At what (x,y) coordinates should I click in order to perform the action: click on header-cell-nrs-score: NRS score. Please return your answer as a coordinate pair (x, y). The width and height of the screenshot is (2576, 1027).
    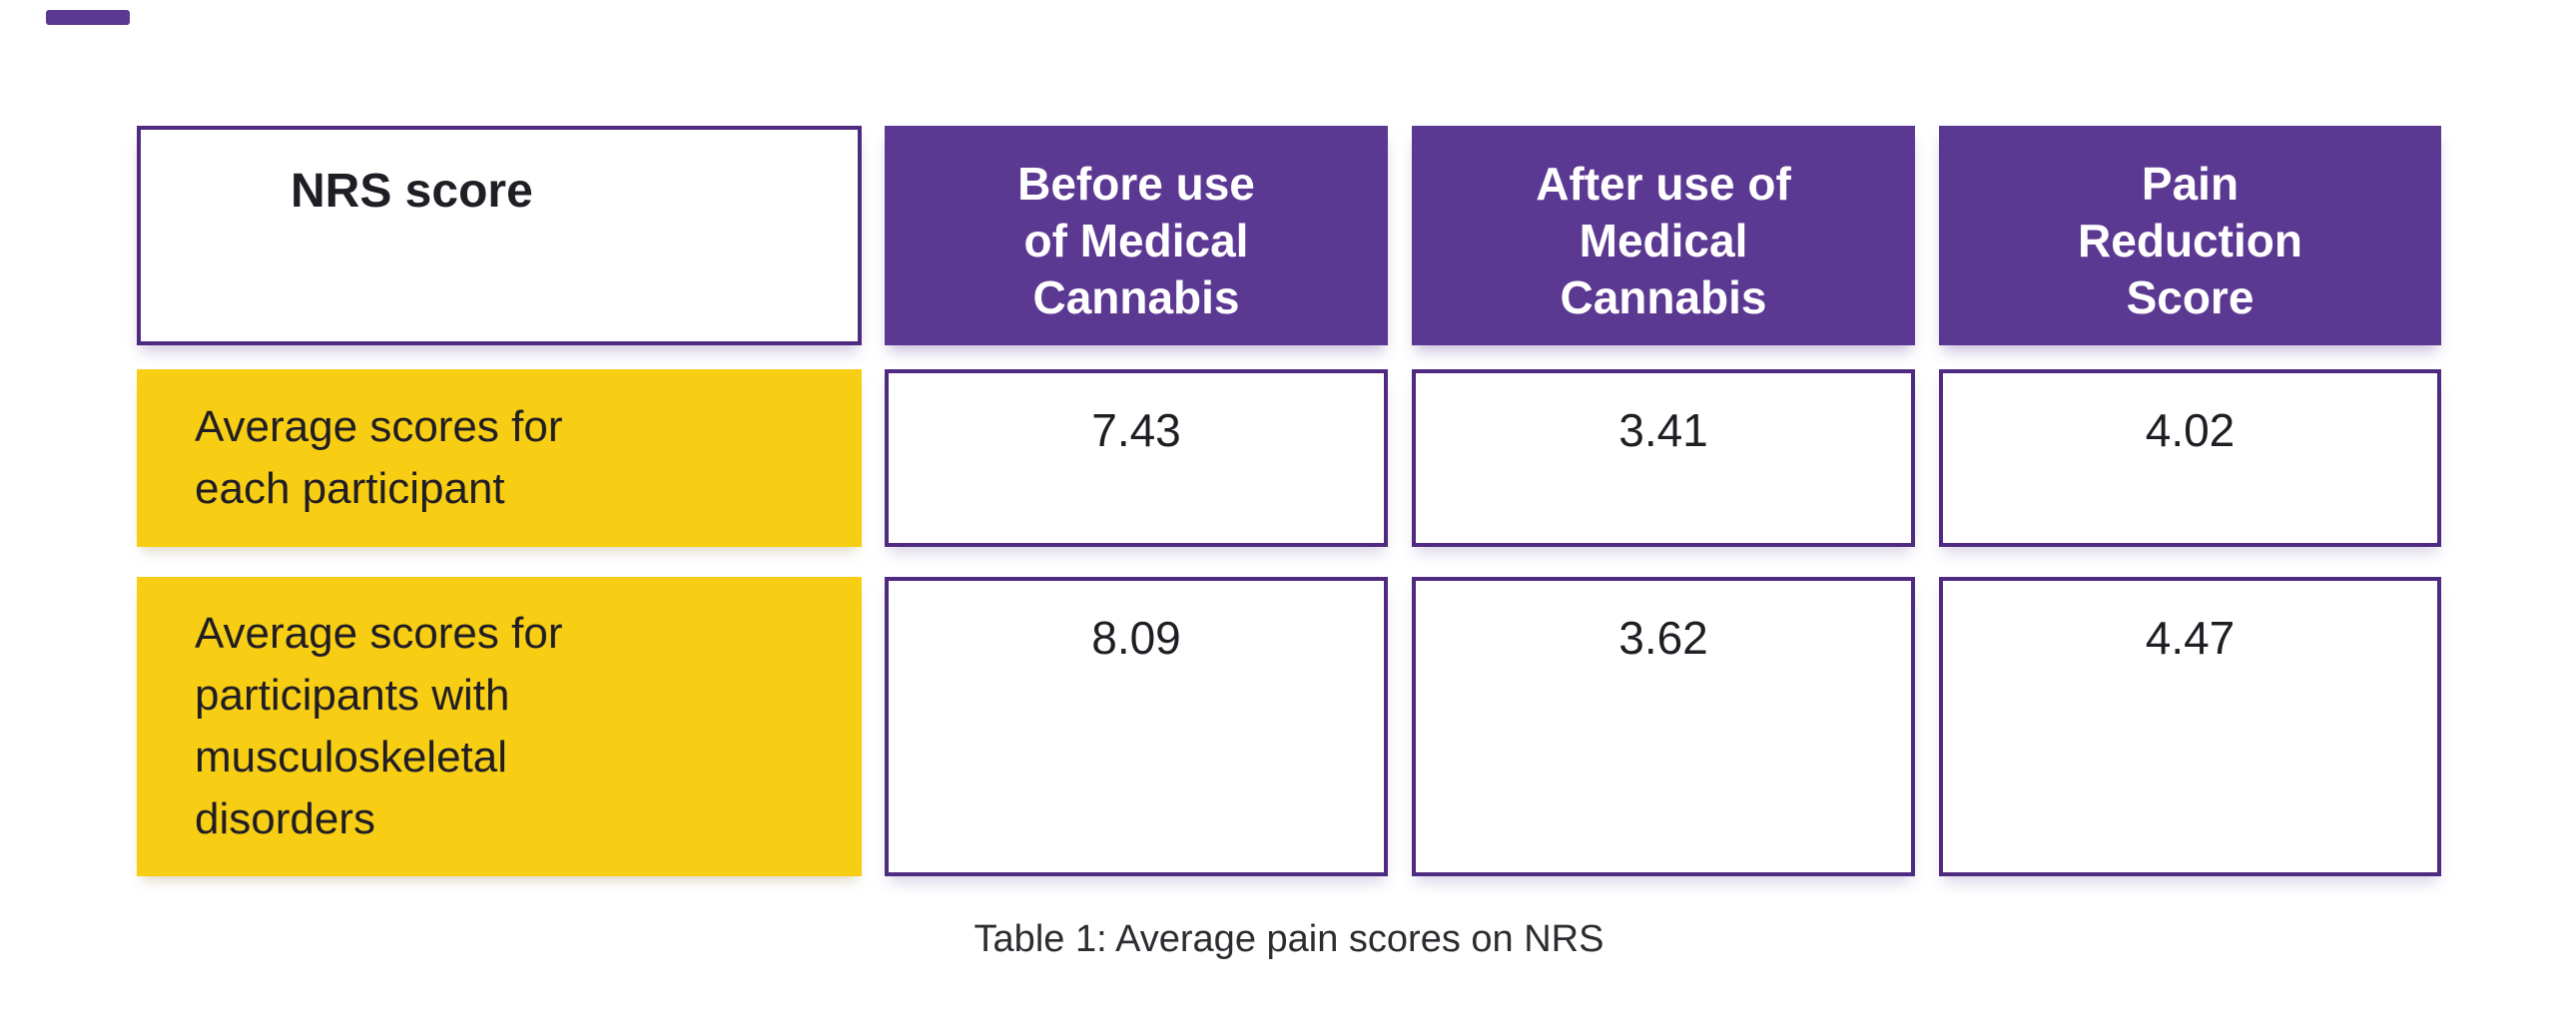
    Looking at the image, I should click on (499, 236).